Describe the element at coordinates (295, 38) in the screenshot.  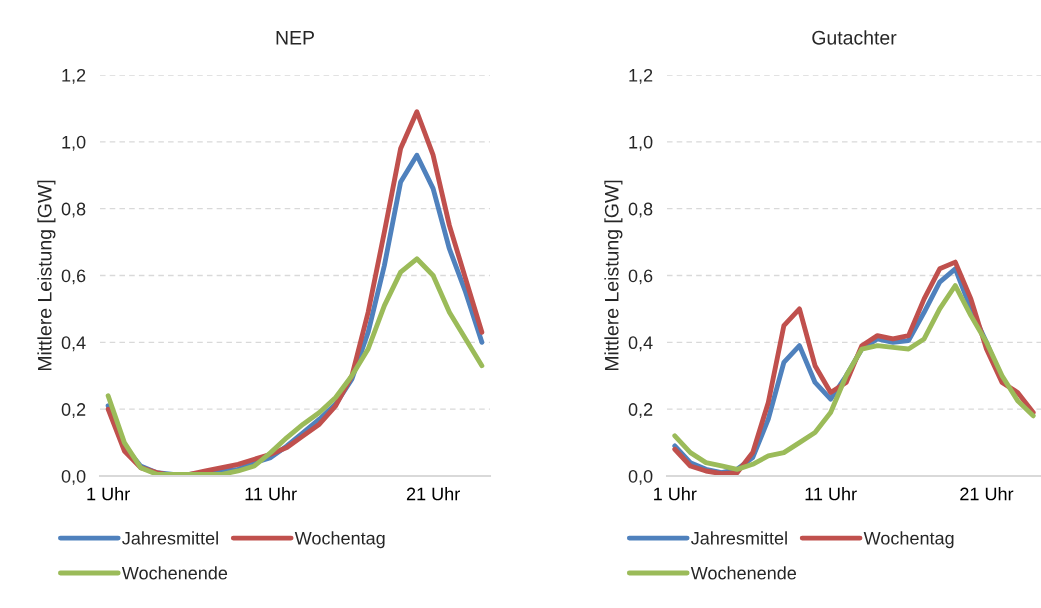
I see `chart-title: NEP` at that location.